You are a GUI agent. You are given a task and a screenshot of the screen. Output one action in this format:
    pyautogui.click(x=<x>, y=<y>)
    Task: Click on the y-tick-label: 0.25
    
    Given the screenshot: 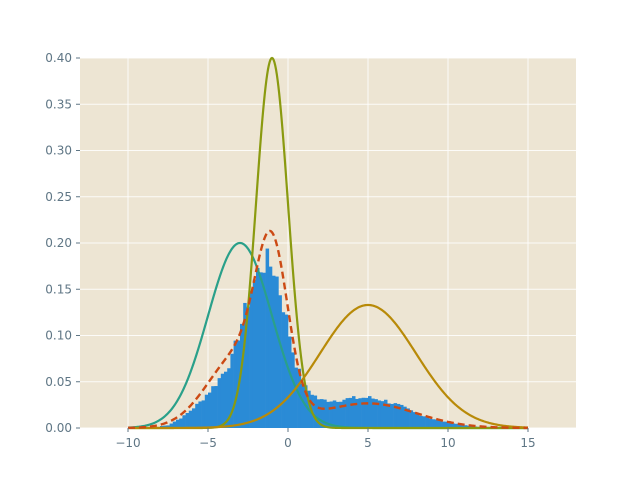 What is the action you would take?
    pyautogui.click(x=58, y=197)
    